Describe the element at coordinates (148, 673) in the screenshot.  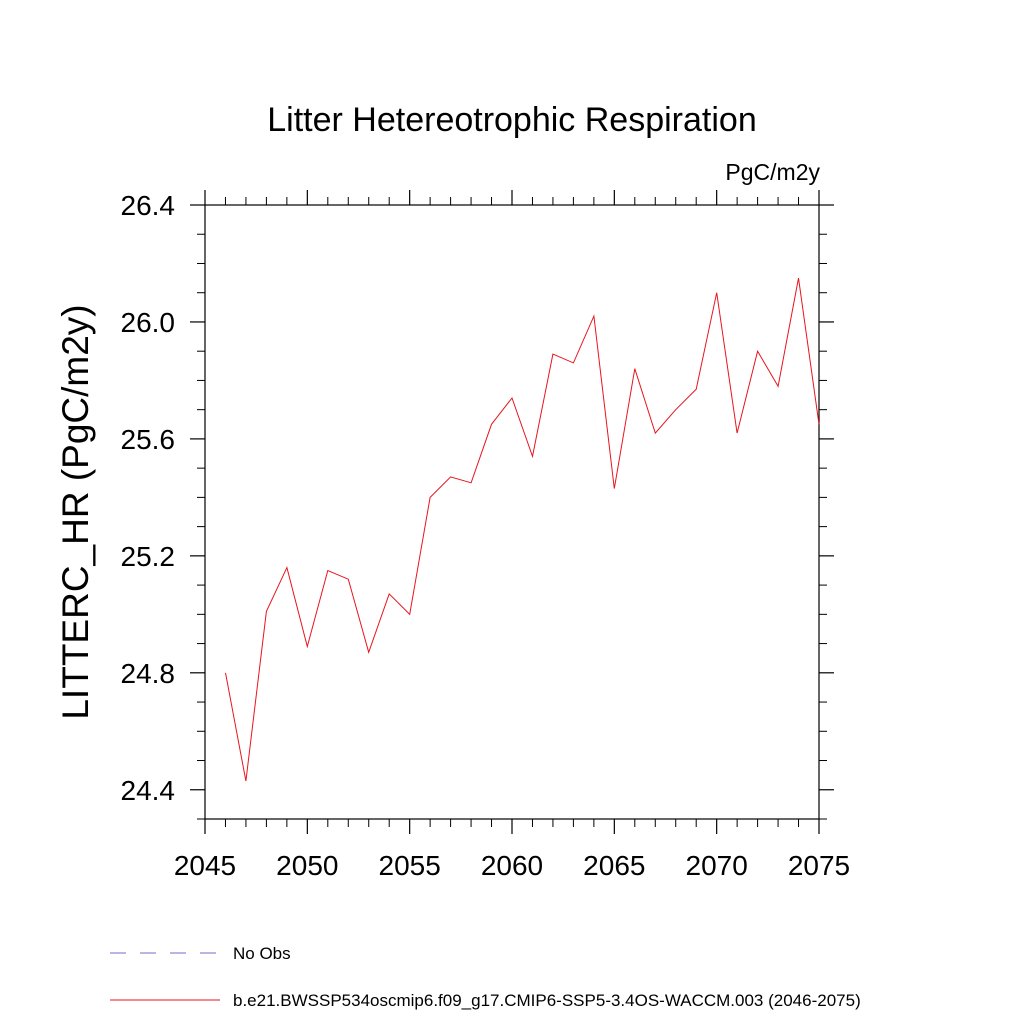
I see `y-tick-label-24.8: 24.8` at that location.